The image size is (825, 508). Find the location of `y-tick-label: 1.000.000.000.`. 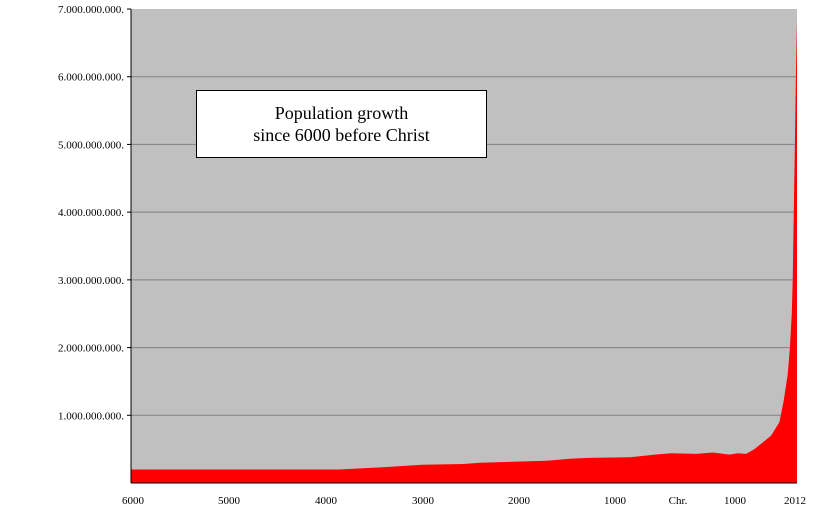

y-tick-label: 1.000.000.000. is located at coordinates (91, 416).